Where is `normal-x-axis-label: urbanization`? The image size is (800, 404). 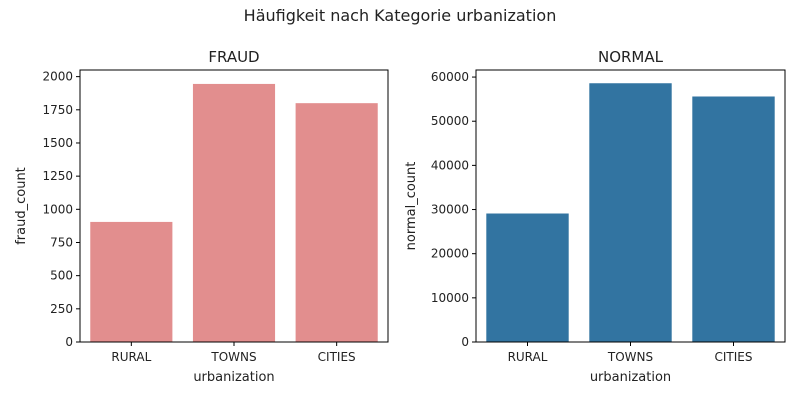
normal-x-axis-label: urbanization is located at coordinates (630, 377).